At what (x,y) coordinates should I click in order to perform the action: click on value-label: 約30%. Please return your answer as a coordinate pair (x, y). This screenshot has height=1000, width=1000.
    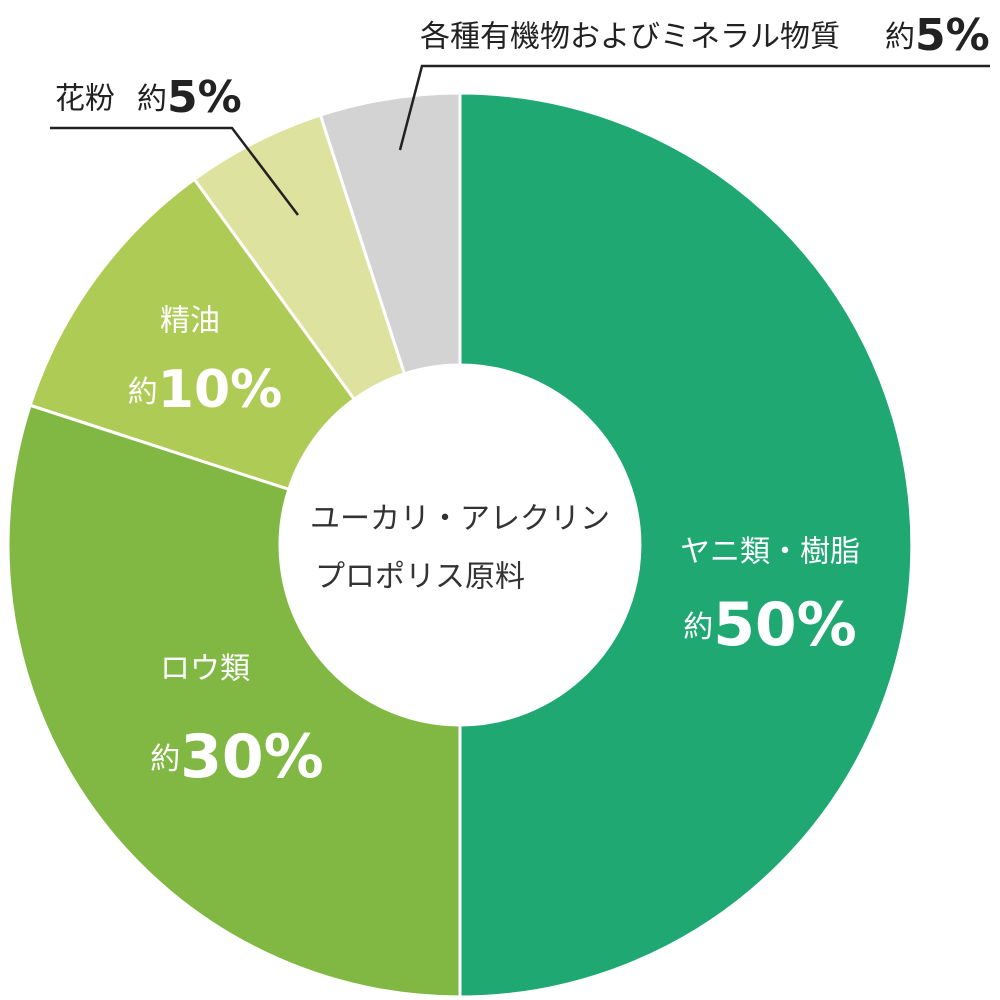
    Looking at the image, I should click on (237, 757).